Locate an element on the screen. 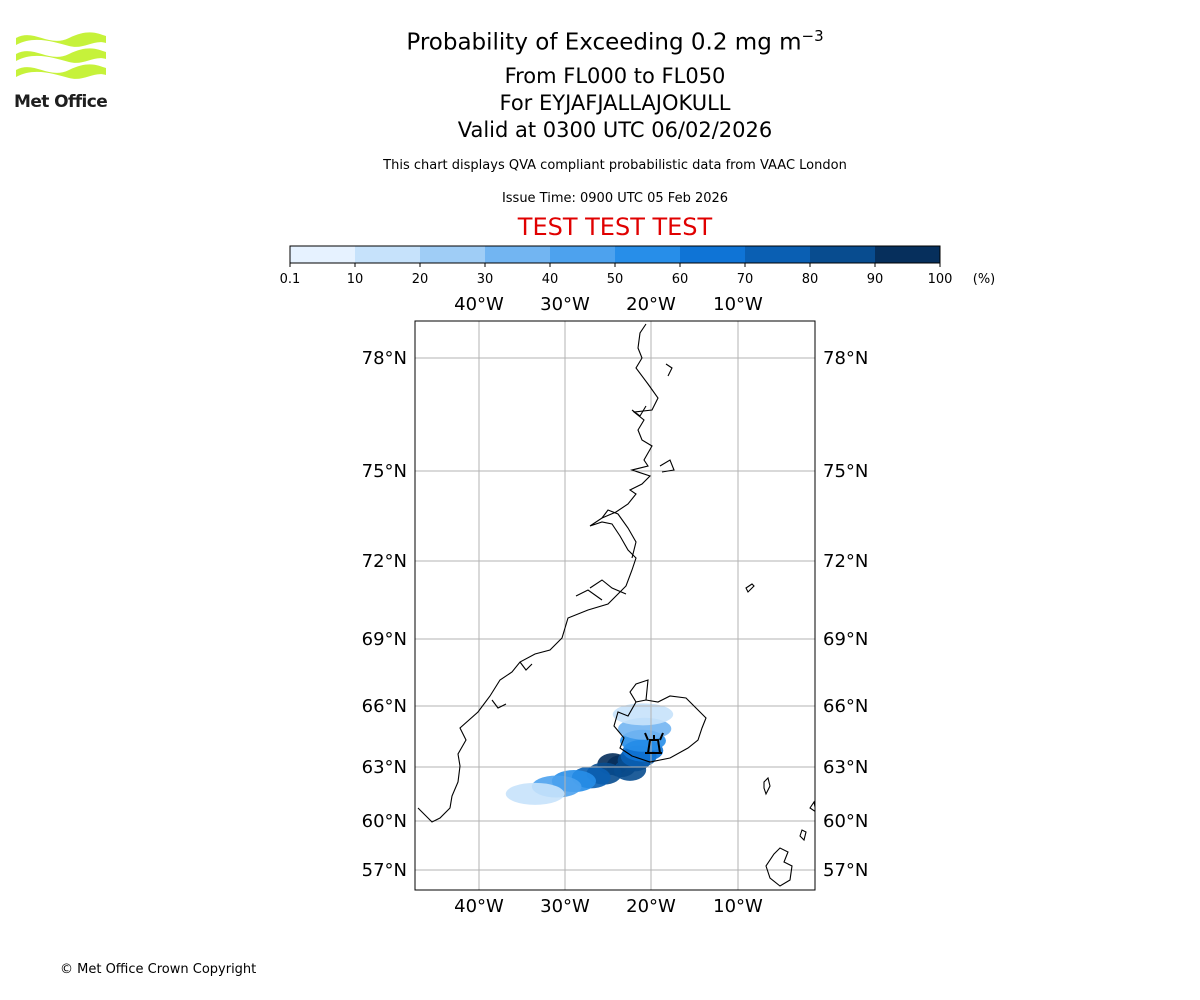  lon-label-bottom: 40°W is located at coordinates (479, 906).